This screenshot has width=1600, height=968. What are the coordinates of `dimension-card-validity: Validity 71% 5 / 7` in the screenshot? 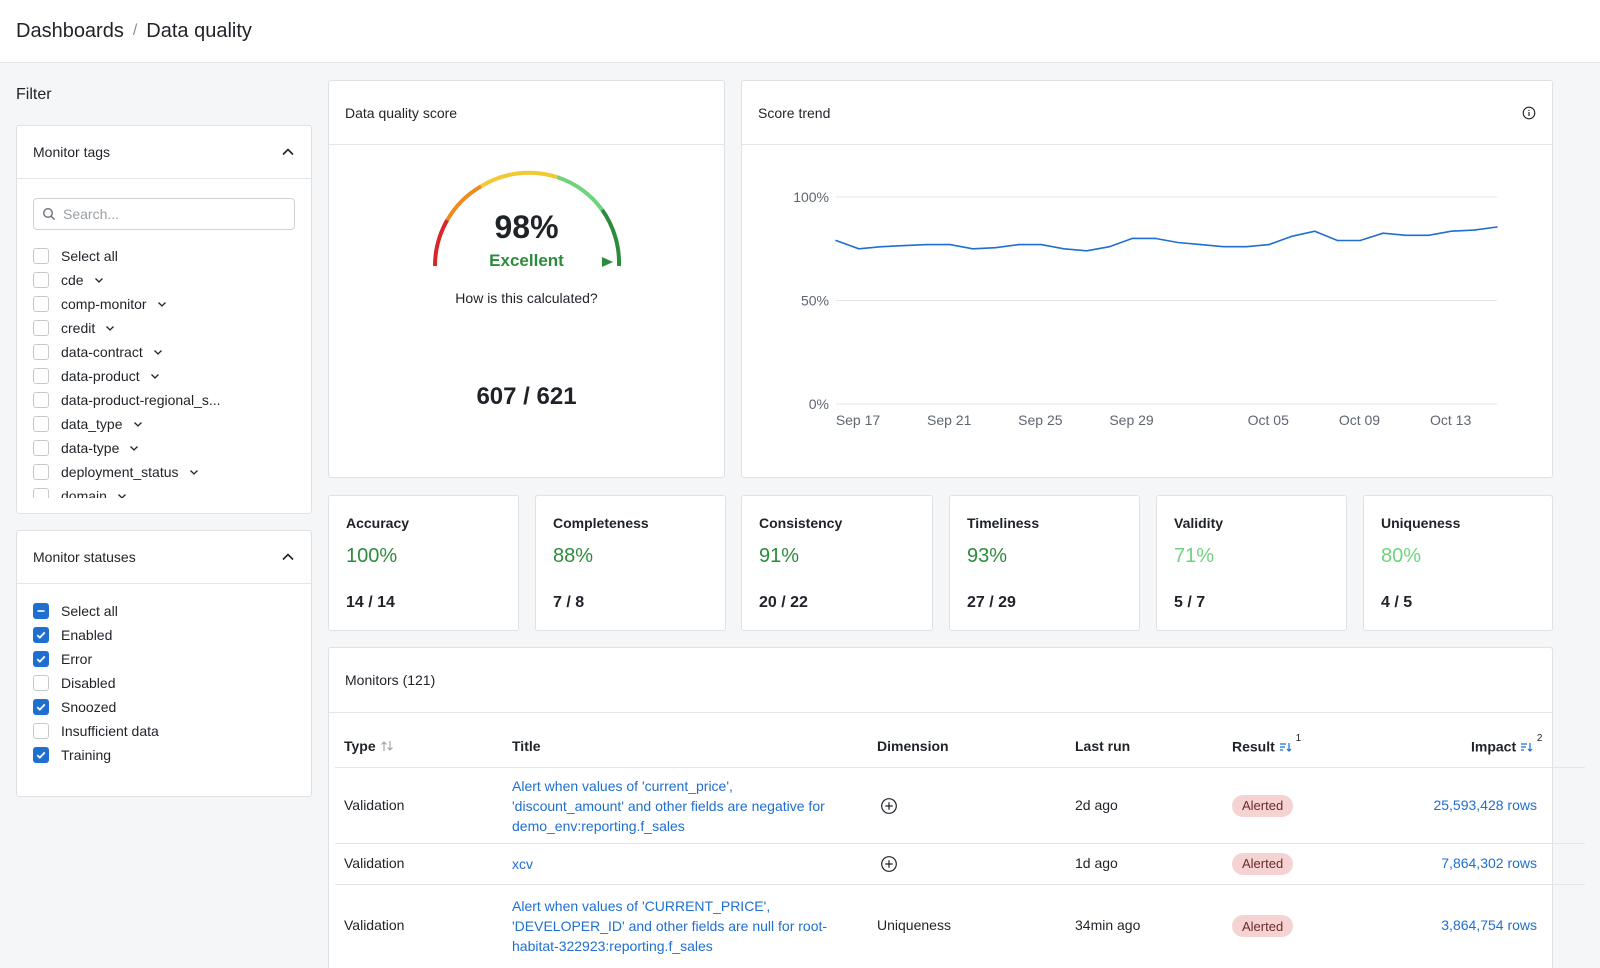 It's located at (1251, 563).